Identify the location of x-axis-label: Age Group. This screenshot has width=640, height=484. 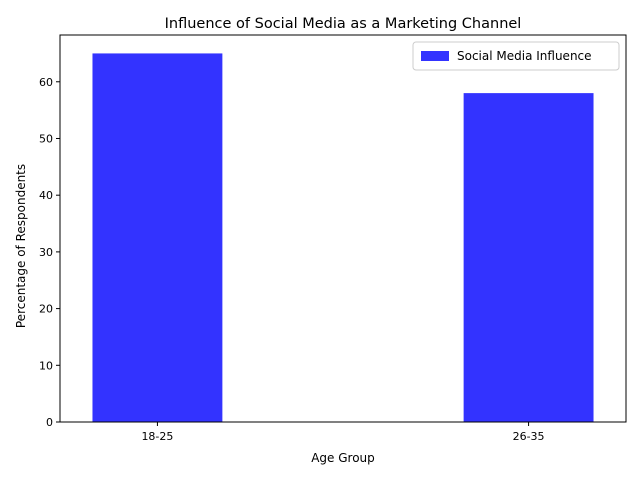
(343, 458).